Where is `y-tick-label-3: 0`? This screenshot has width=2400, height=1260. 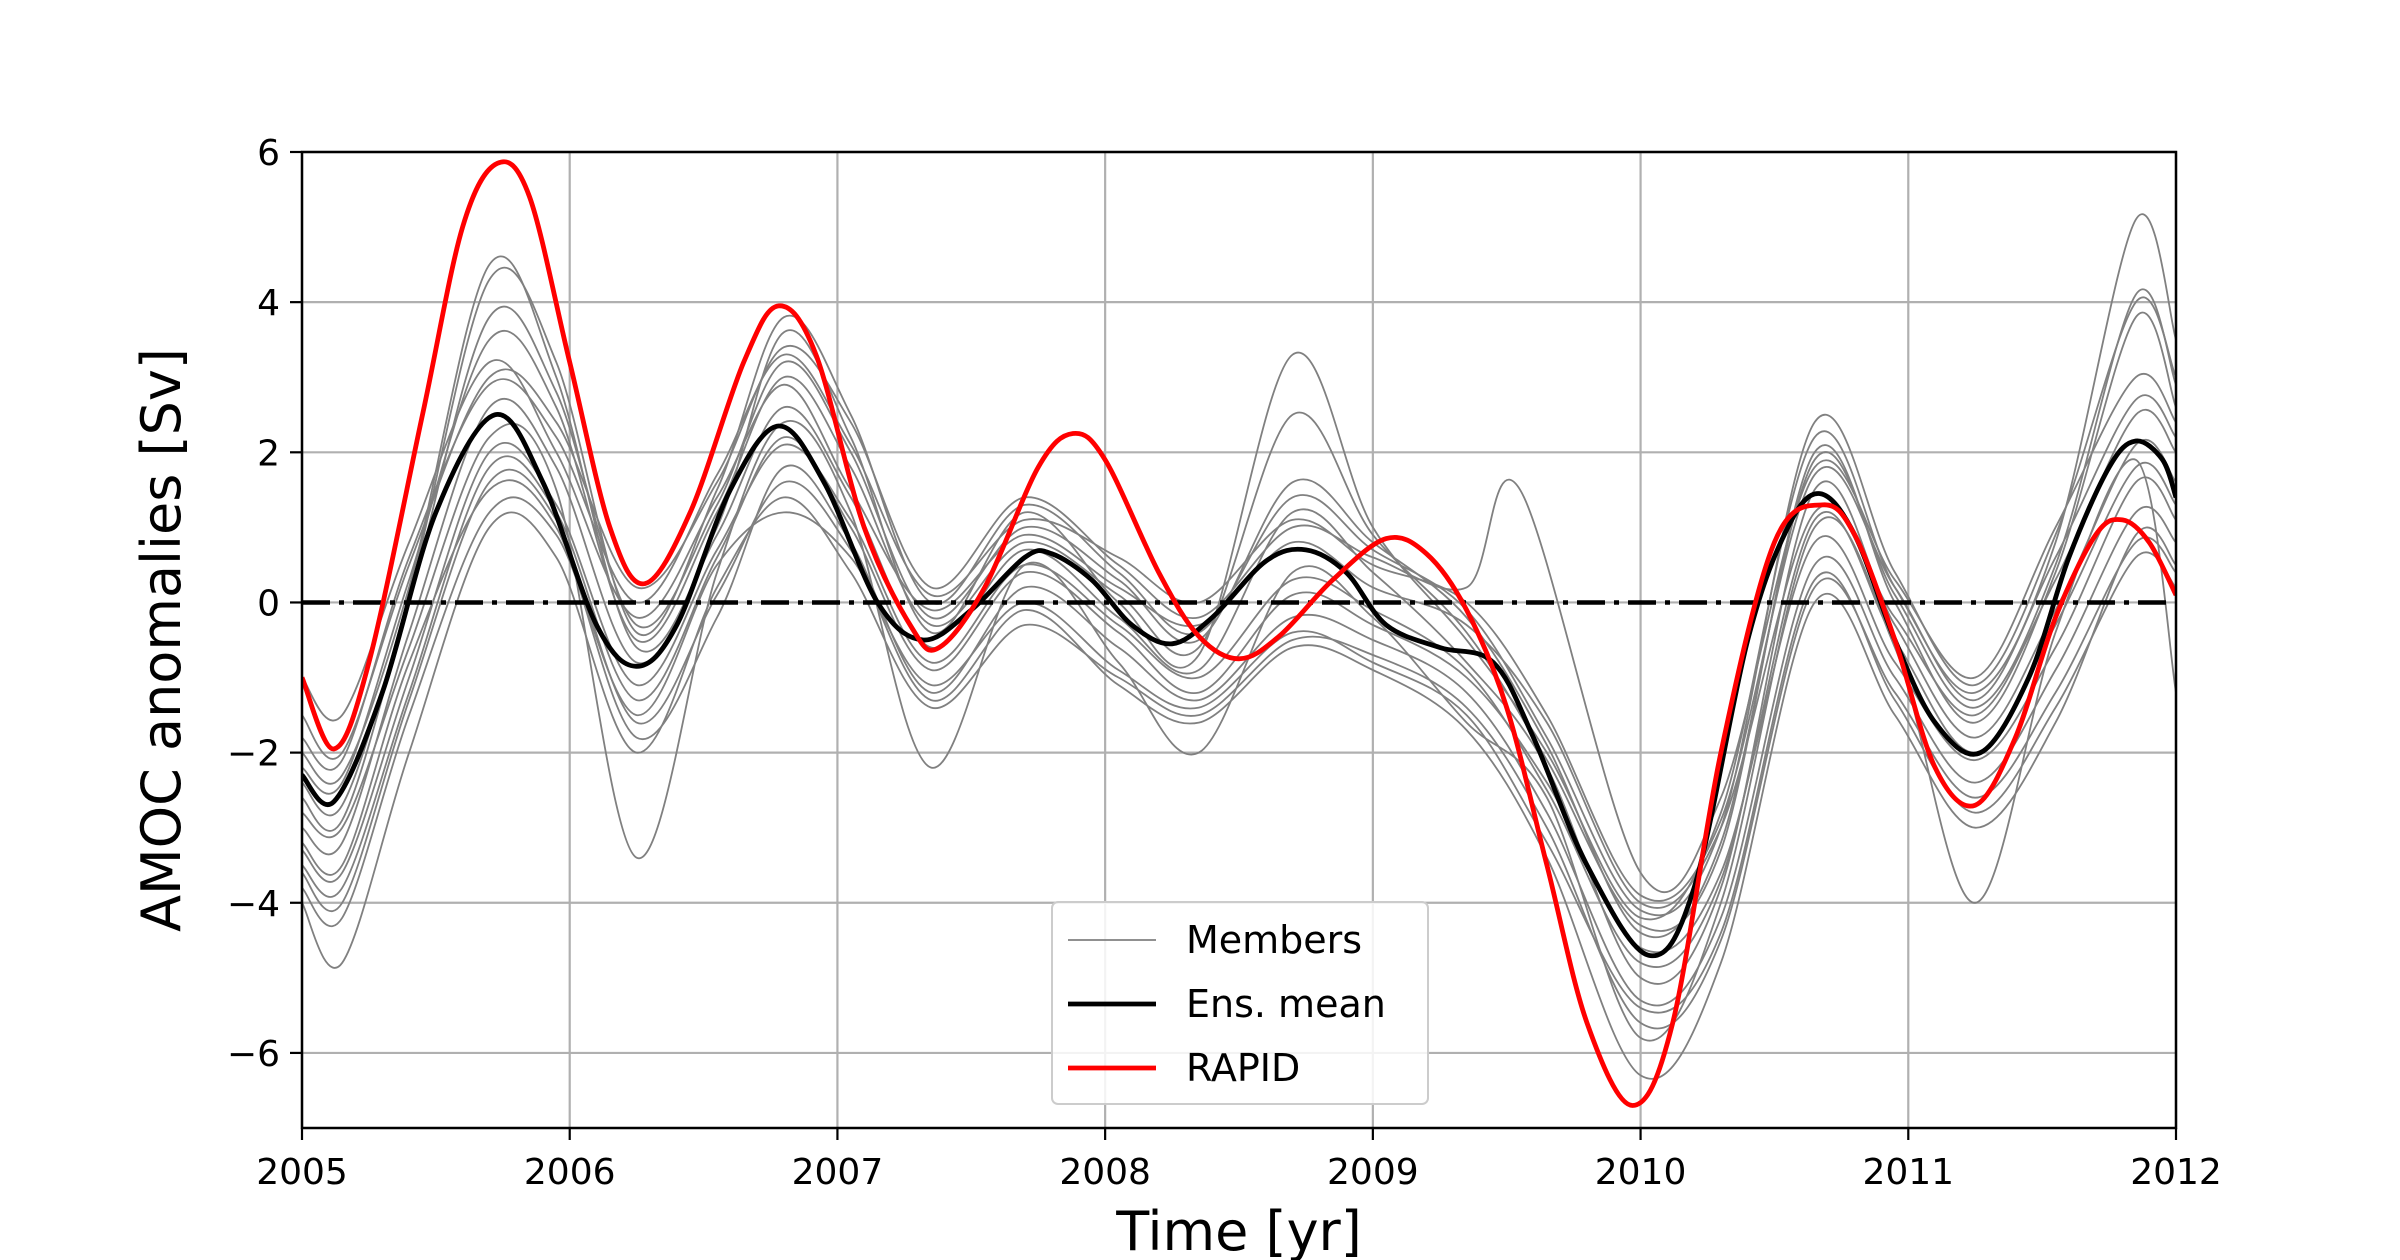
y-tick-label-3: 0 is located at coordinates (268, 603).